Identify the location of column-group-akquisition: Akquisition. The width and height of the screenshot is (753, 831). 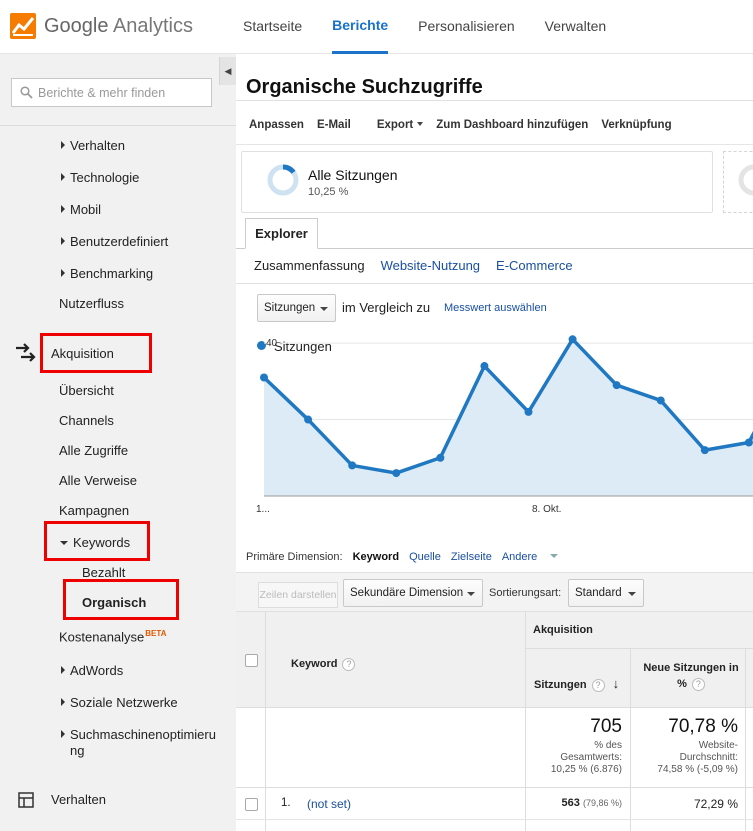
(563, 630).